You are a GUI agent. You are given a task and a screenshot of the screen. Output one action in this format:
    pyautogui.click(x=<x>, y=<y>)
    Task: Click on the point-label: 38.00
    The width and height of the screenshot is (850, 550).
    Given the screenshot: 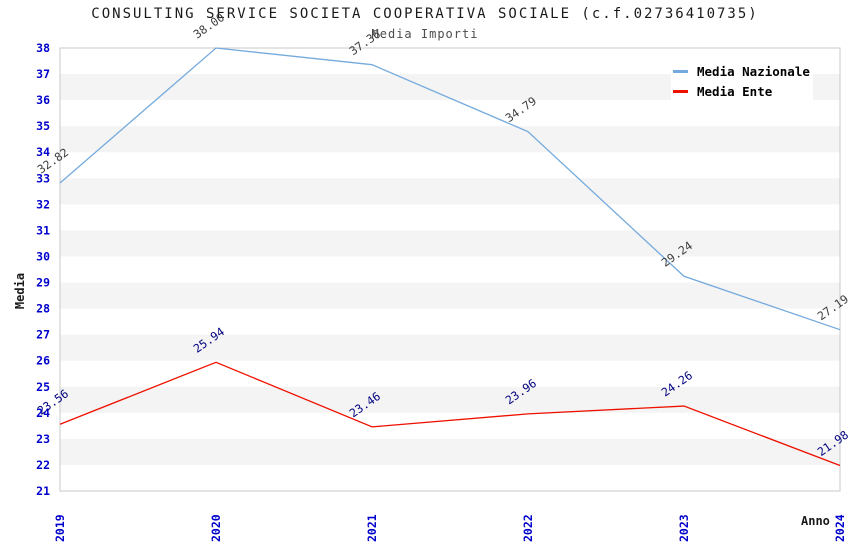 What is the action you would take?
    pyautogui.click(x=209, y=25)
    